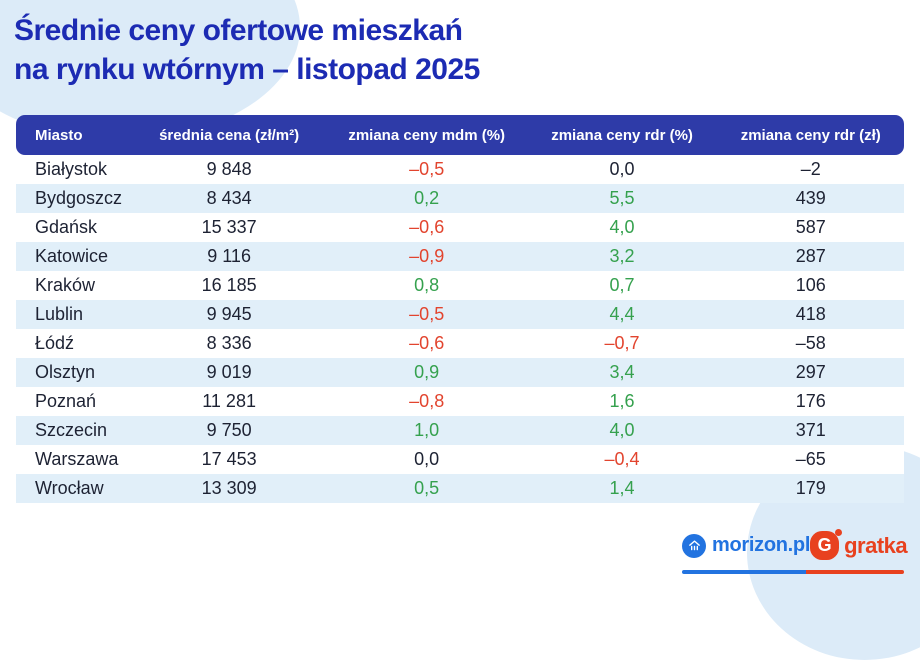  I want to click on mom-change-cell: 0,5, so click(427, 488).